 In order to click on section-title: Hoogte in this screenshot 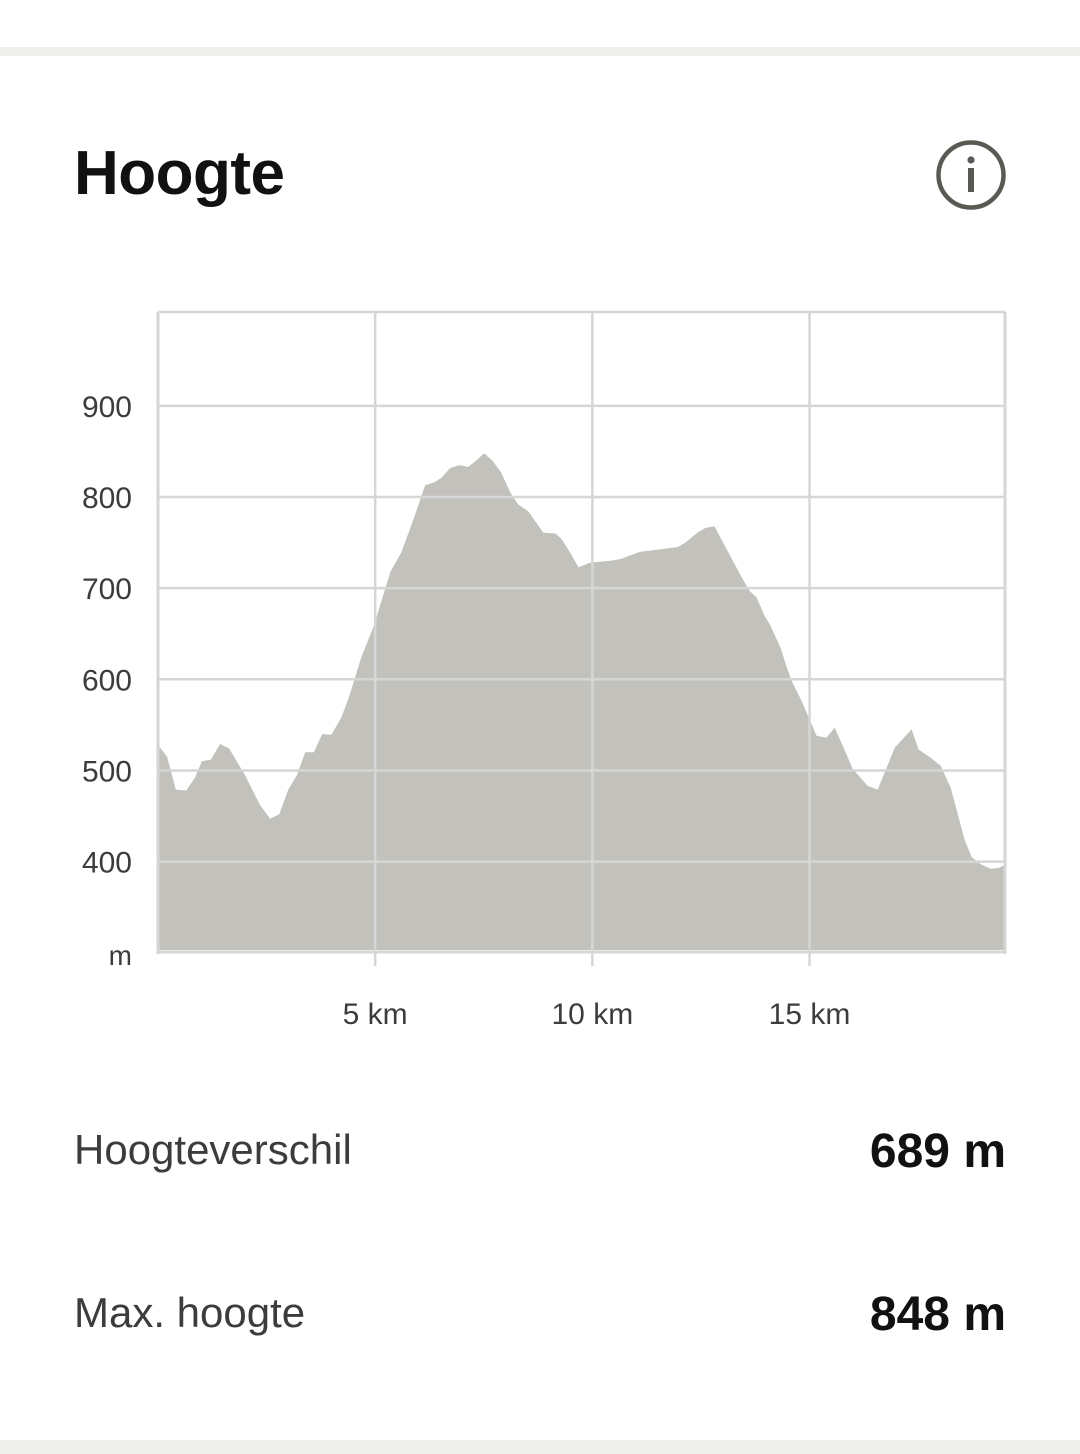, I will do `click(179, 173)`.